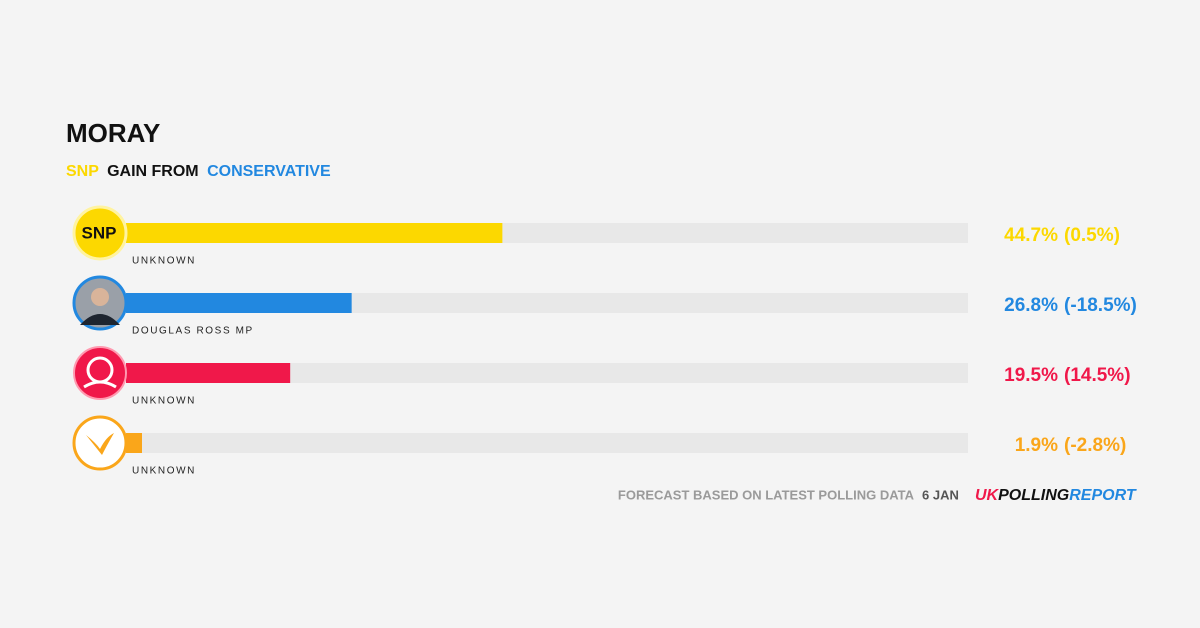 This screenshot has height=628, width=1200. I want to click on party-logo: SNP, so click(100, 233).